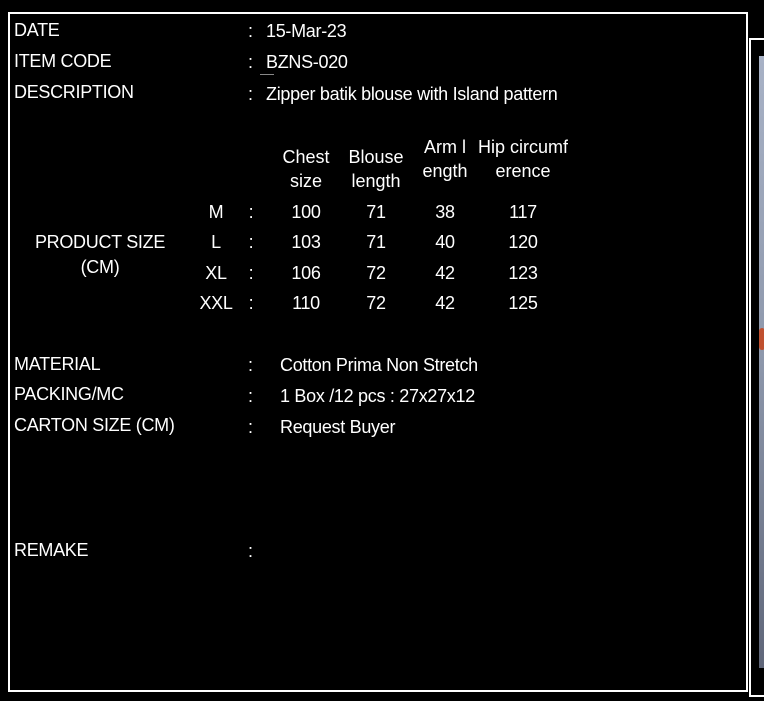 This screenshot has width=764, height=701. Describe the element at coordinates (306, 31) in the screenshot. I see `date-value: 15-Mar-23` at that location.